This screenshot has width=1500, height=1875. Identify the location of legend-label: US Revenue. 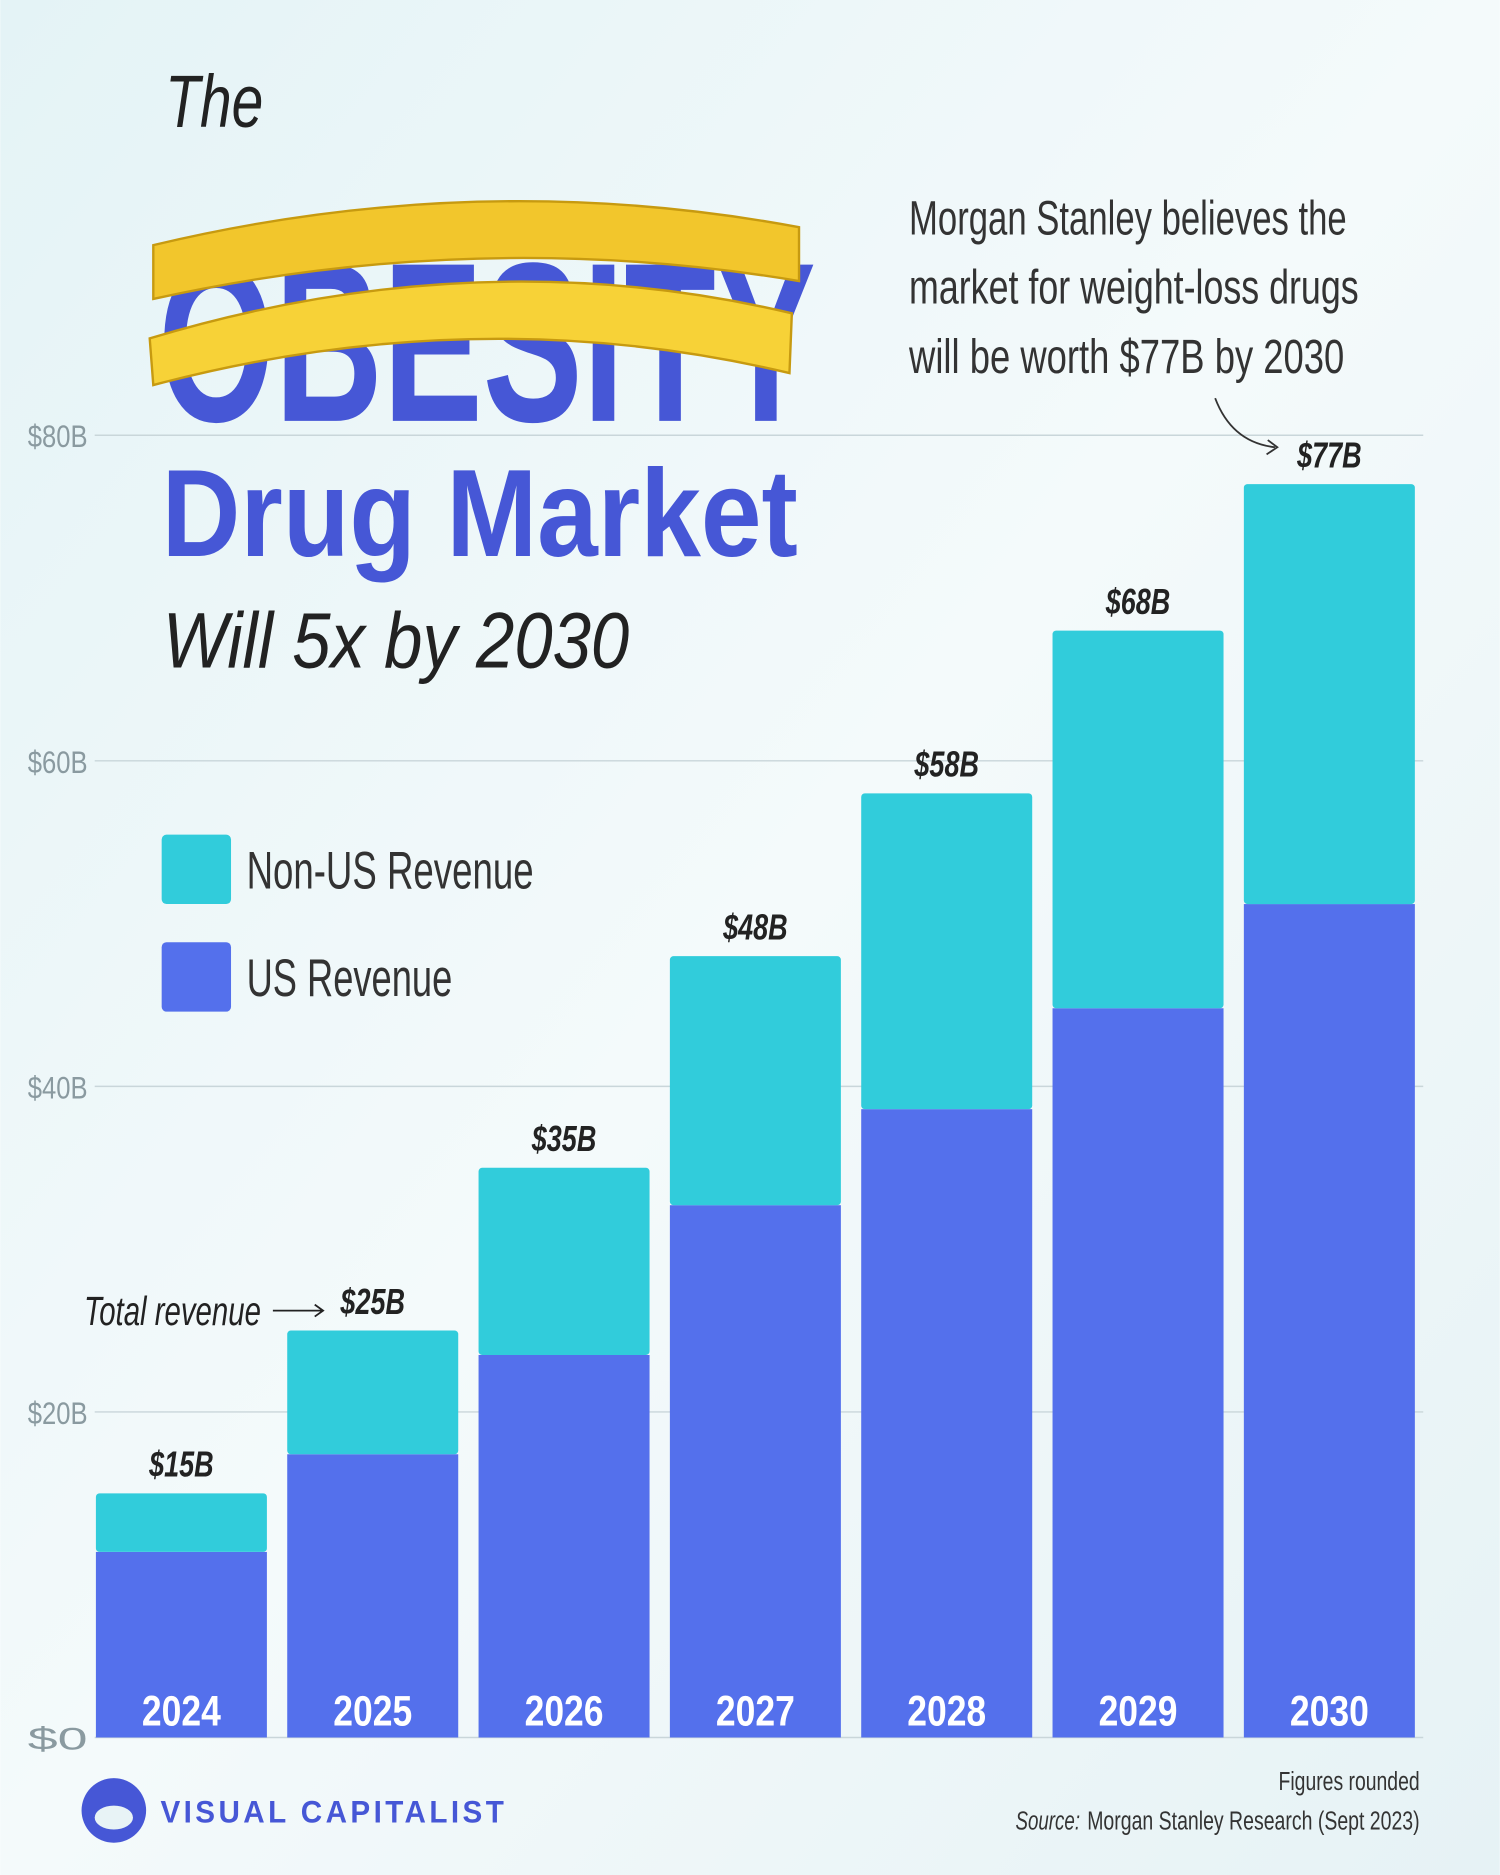
(350, 978).